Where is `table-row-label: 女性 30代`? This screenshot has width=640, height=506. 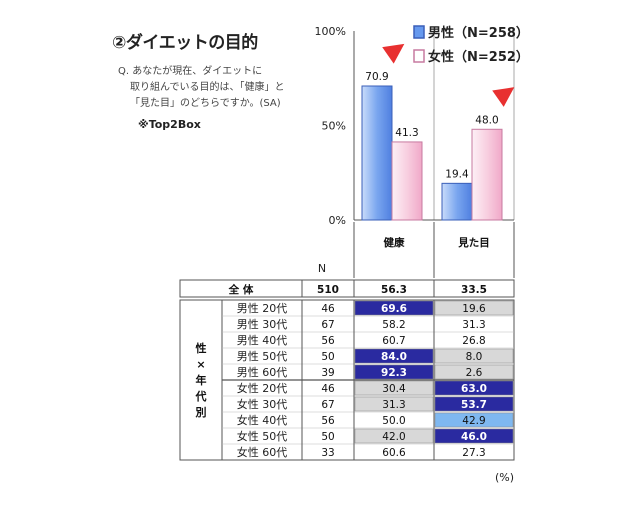 table-row-label: 女性 30代 is located at coordinates (262, 404).